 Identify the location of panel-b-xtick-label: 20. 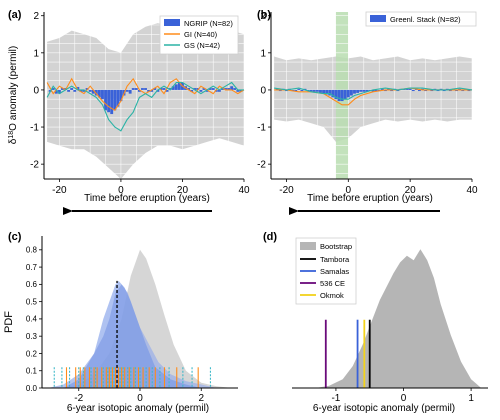
(411, 190).